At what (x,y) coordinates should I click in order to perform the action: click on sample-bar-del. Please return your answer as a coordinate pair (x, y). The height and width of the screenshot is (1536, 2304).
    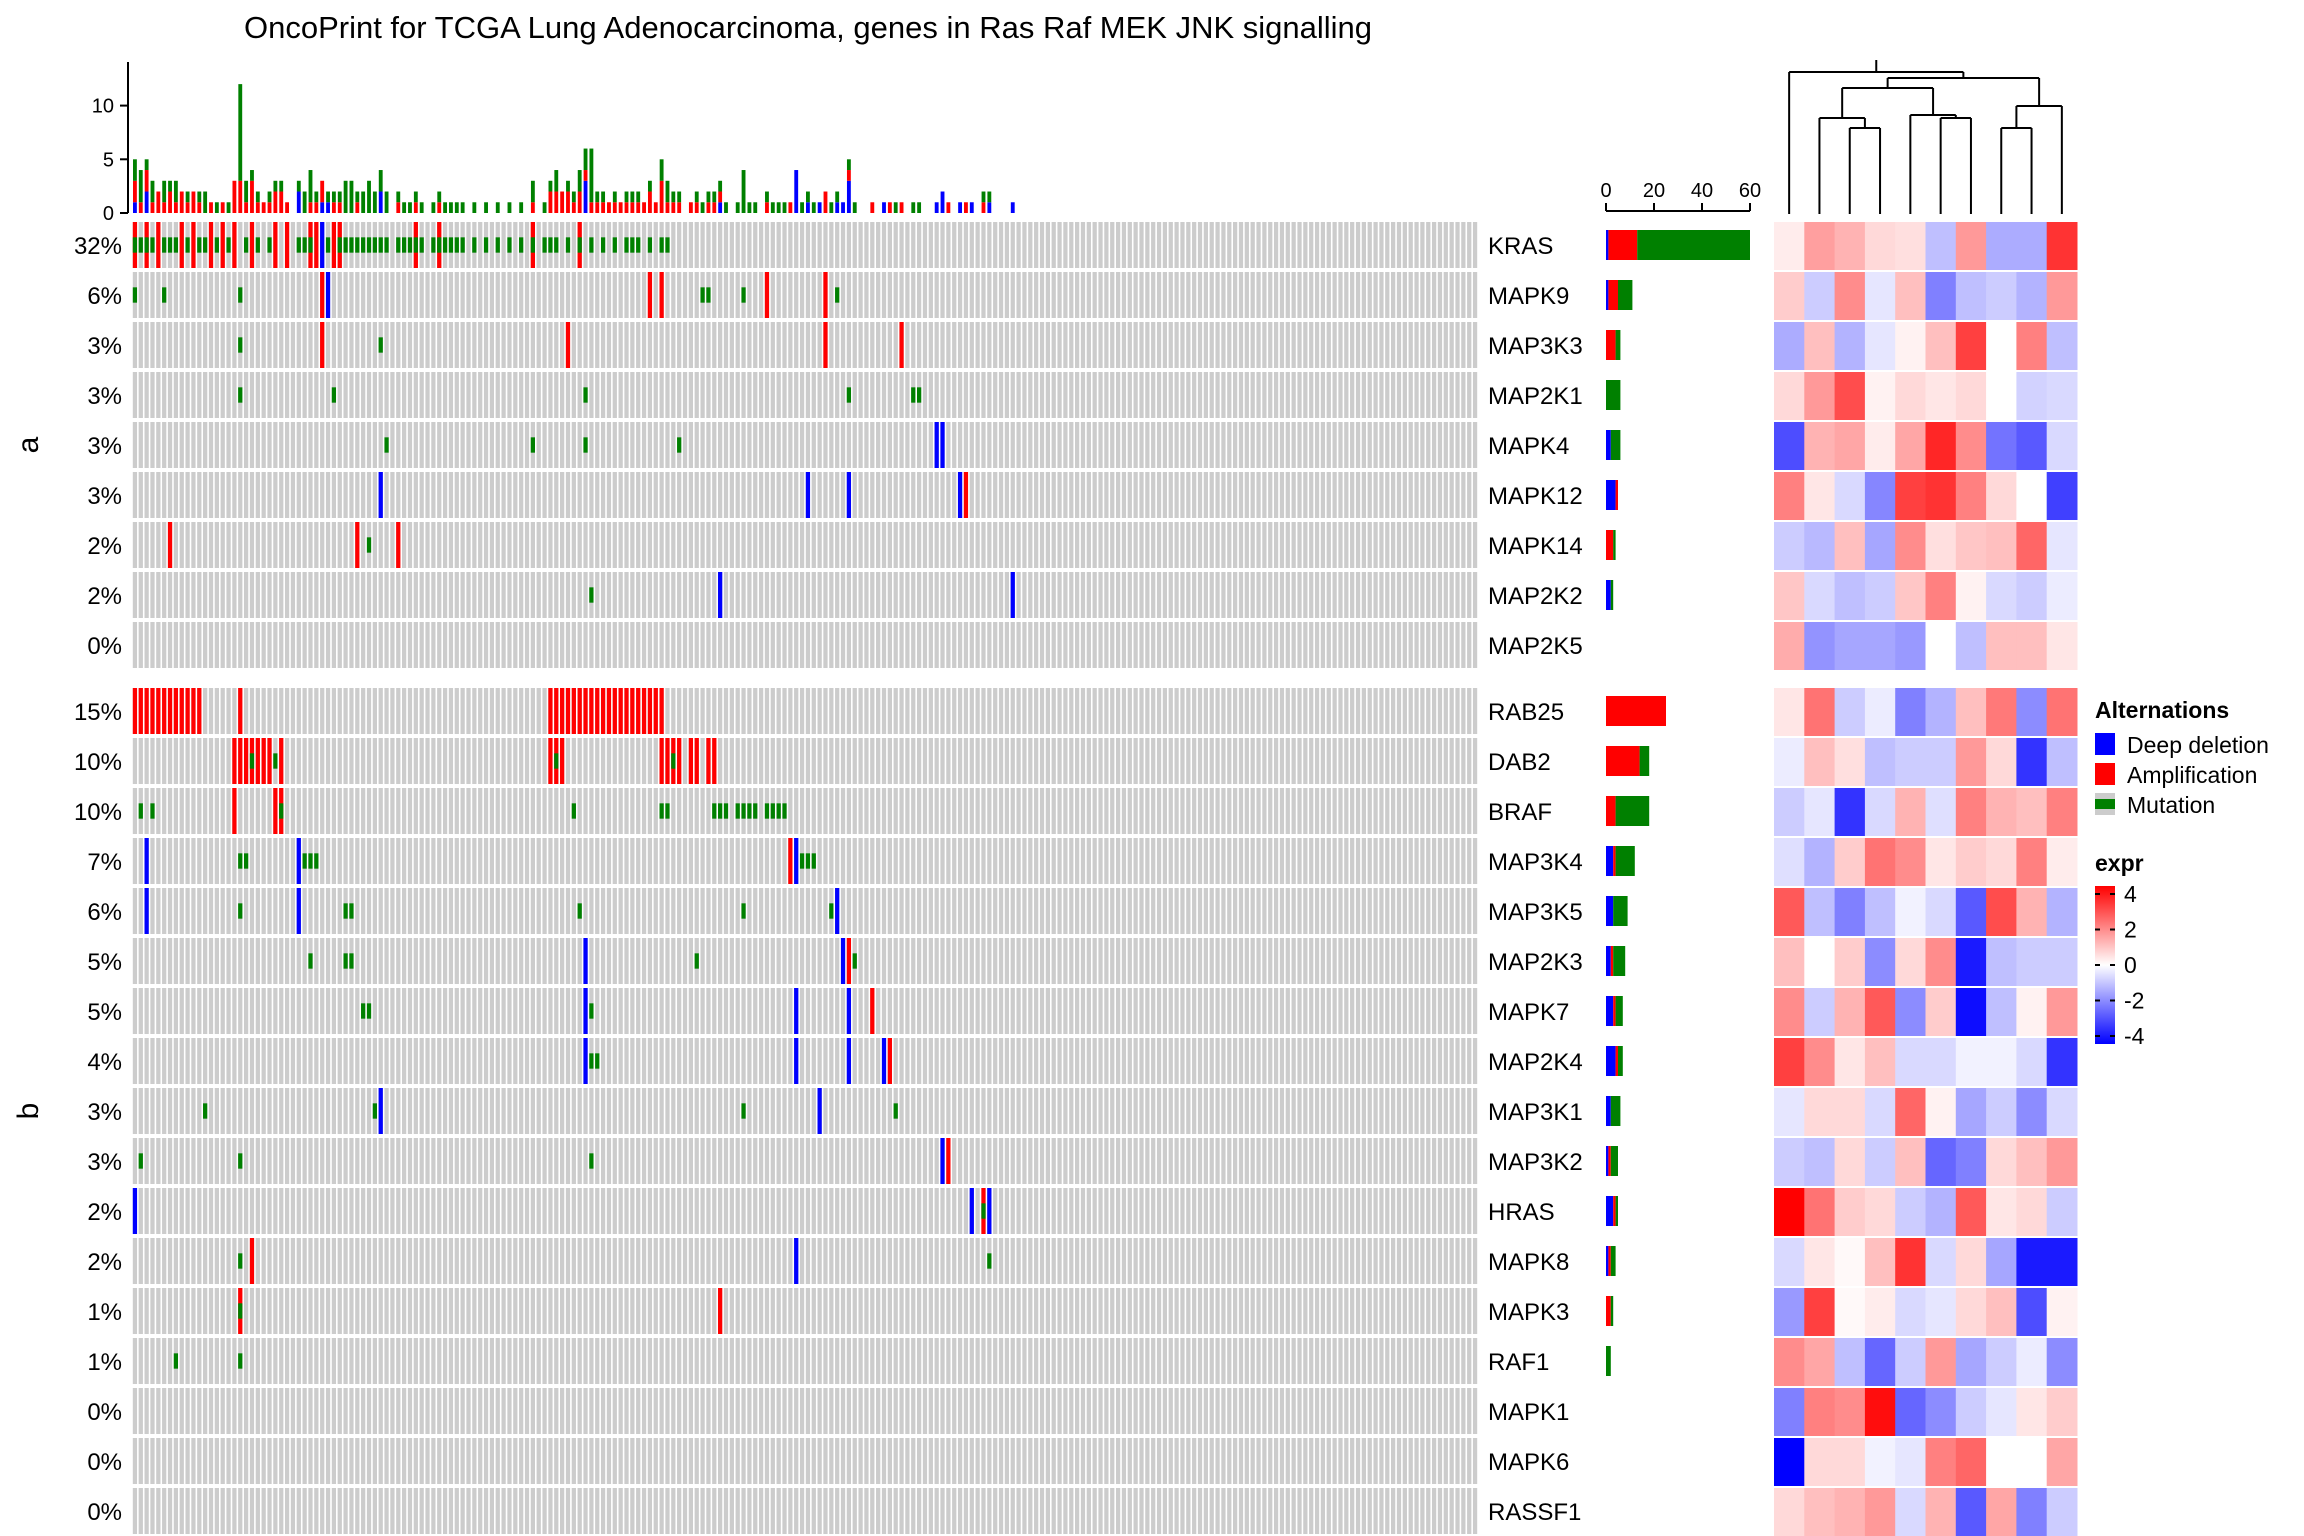
    Looking at the image, I should click on (585, 196).